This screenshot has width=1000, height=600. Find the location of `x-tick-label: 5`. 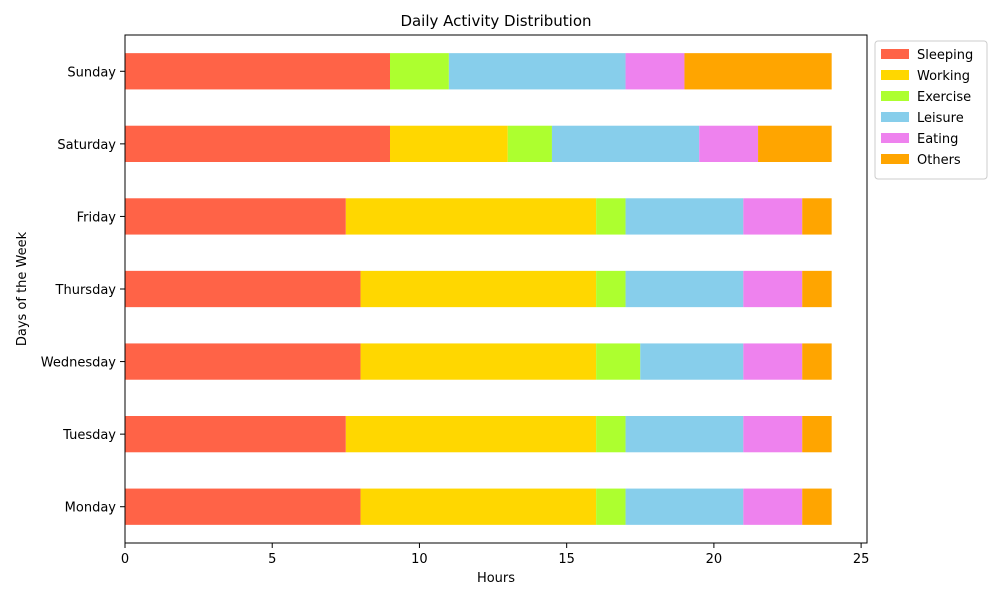

x-tick-label: 5 is located at coordinates (272, 559).